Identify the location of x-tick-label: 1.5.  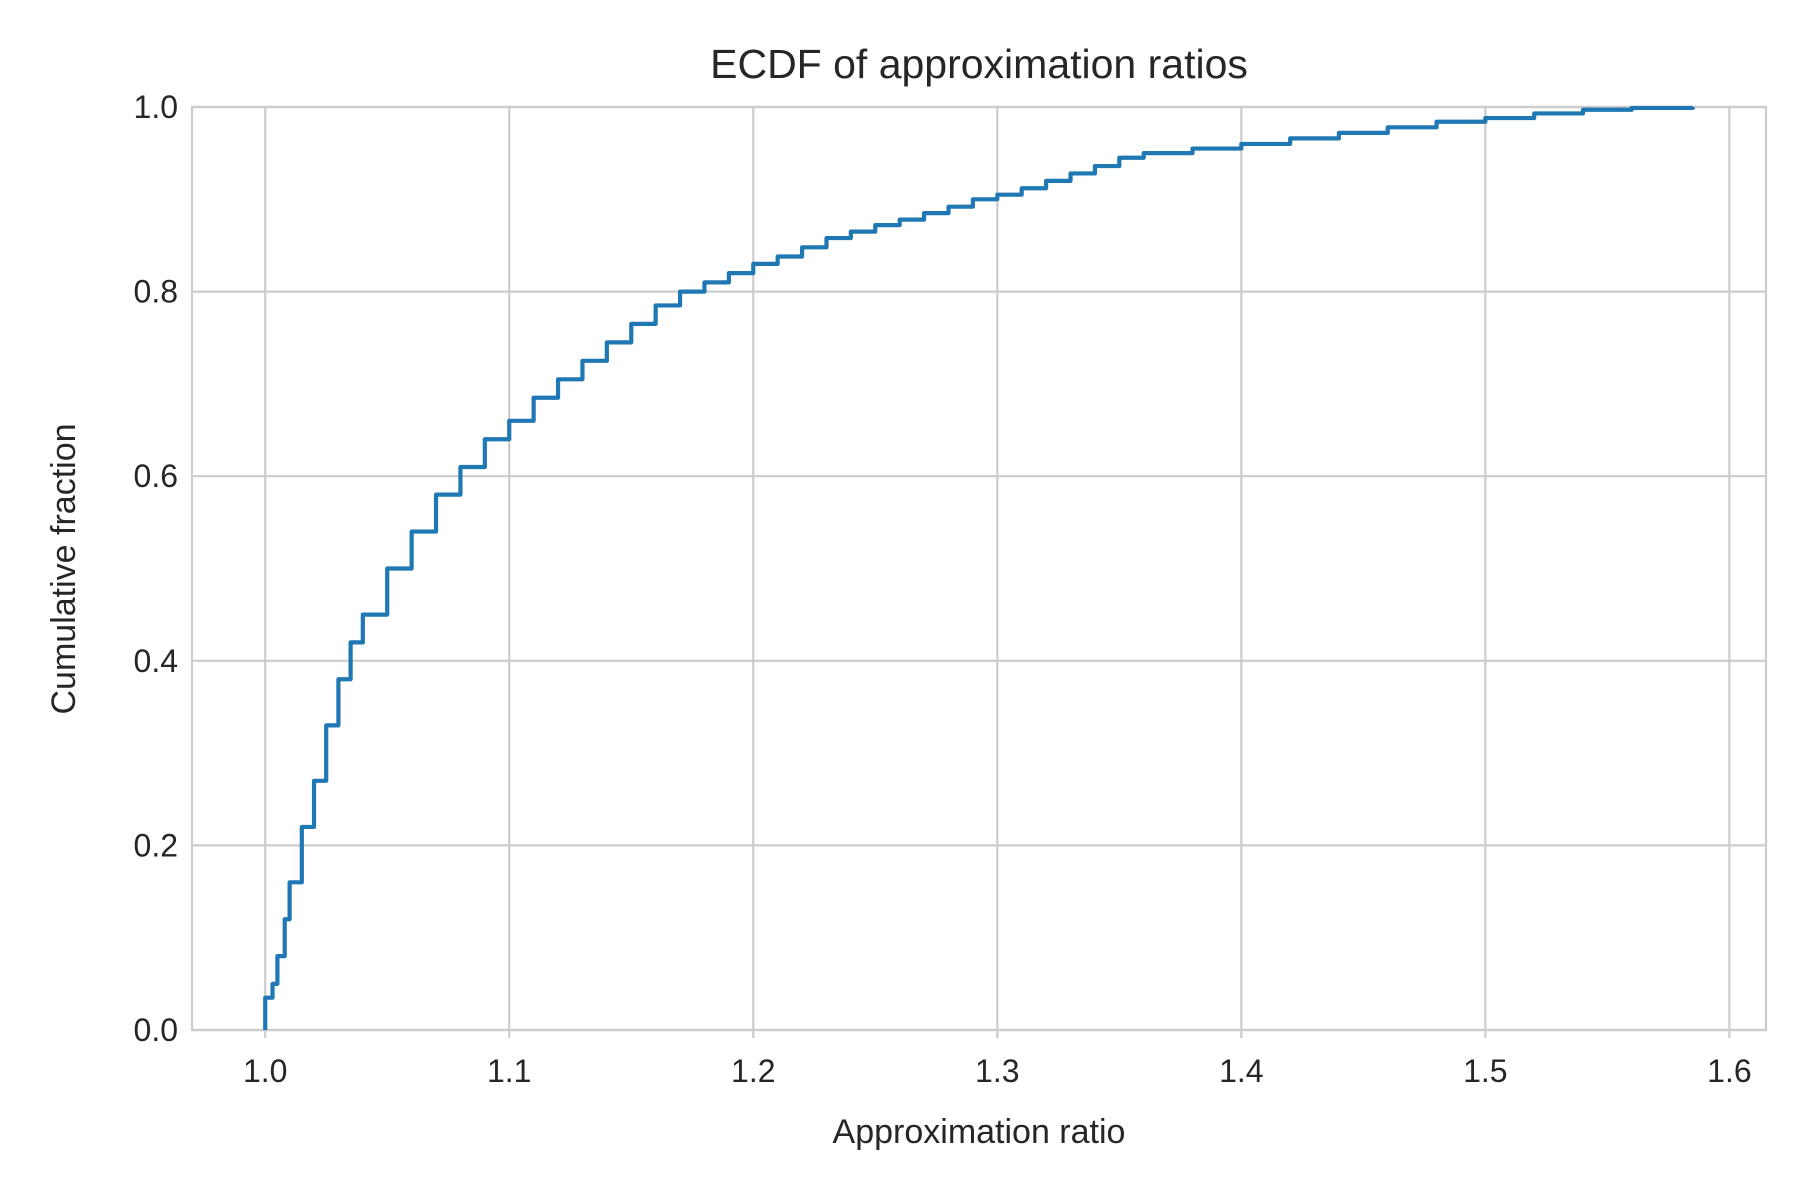
(1485, 1071).